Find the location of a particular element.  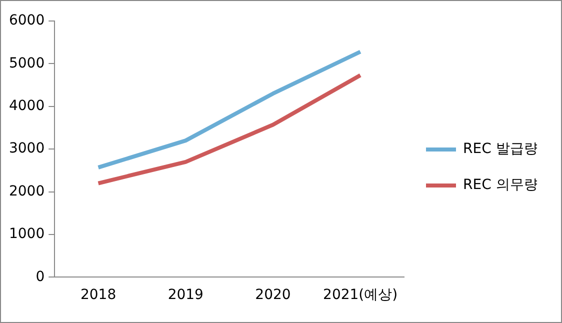

y-tick-label: 6000 is located at coordinates (26, 20).